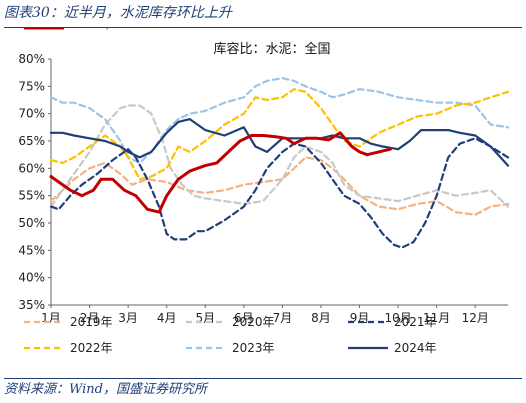 The width and height of the screenshot is (526, 403). I want to click on y-tick-label: 65%, so click(31, 141).